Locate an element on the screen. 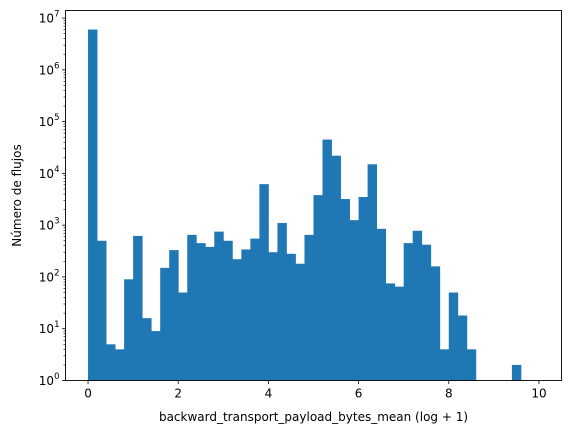 This screenshot has height=434, width=571. y-tick-label-exponent: 4 is located at coordinates (56, 170).